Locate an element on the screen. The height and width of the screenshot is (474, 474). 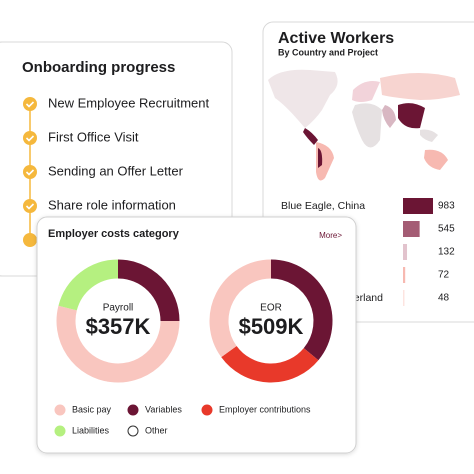
legend-label: Employer contributions is located at coordinates (265, 409).